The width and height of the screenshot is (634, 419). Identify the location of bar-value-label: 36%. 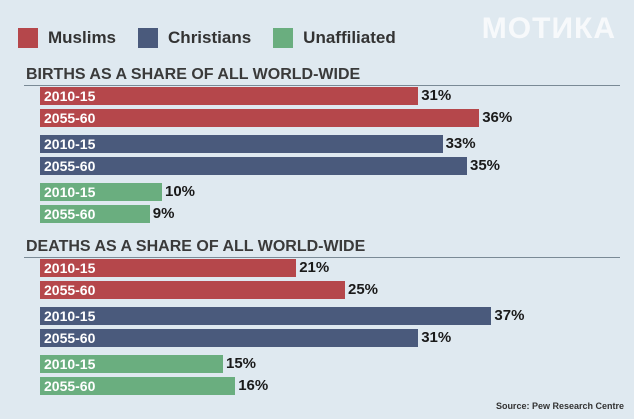
(497, 117).